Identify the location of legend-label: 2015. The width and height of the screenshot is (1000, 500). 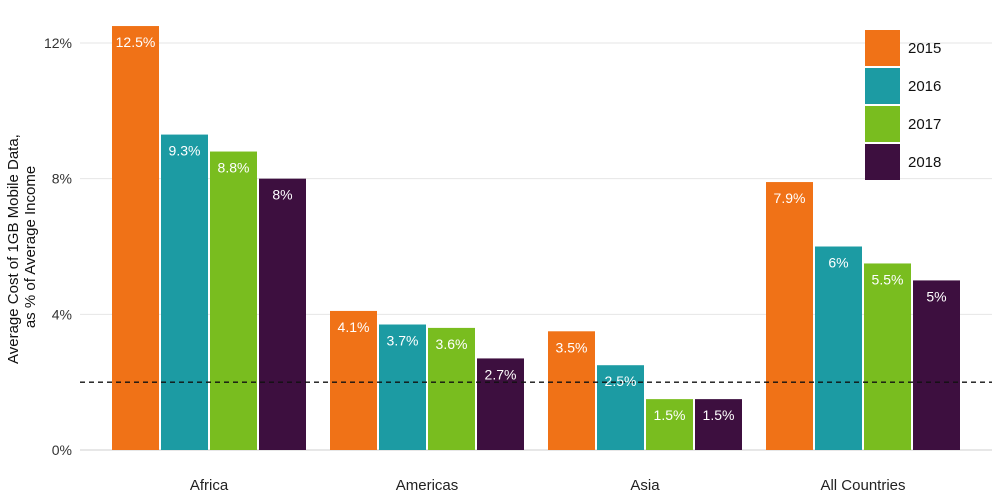
(924, 48).